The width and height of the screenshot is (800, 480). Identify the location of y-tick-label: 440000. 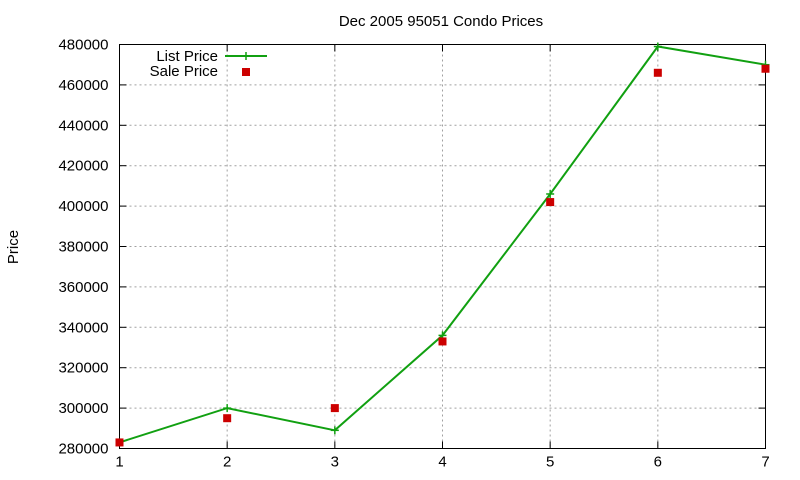
(83, 125).